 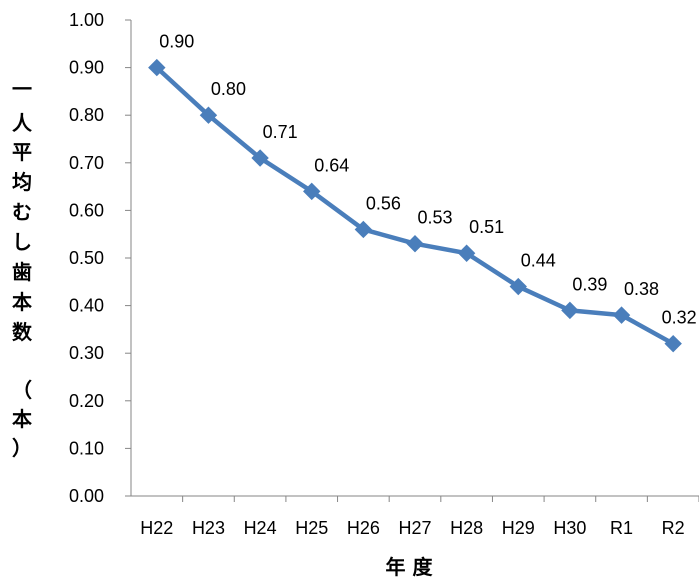 I want to click on y-axis-title-char: 一, so click(x=22, y=89).